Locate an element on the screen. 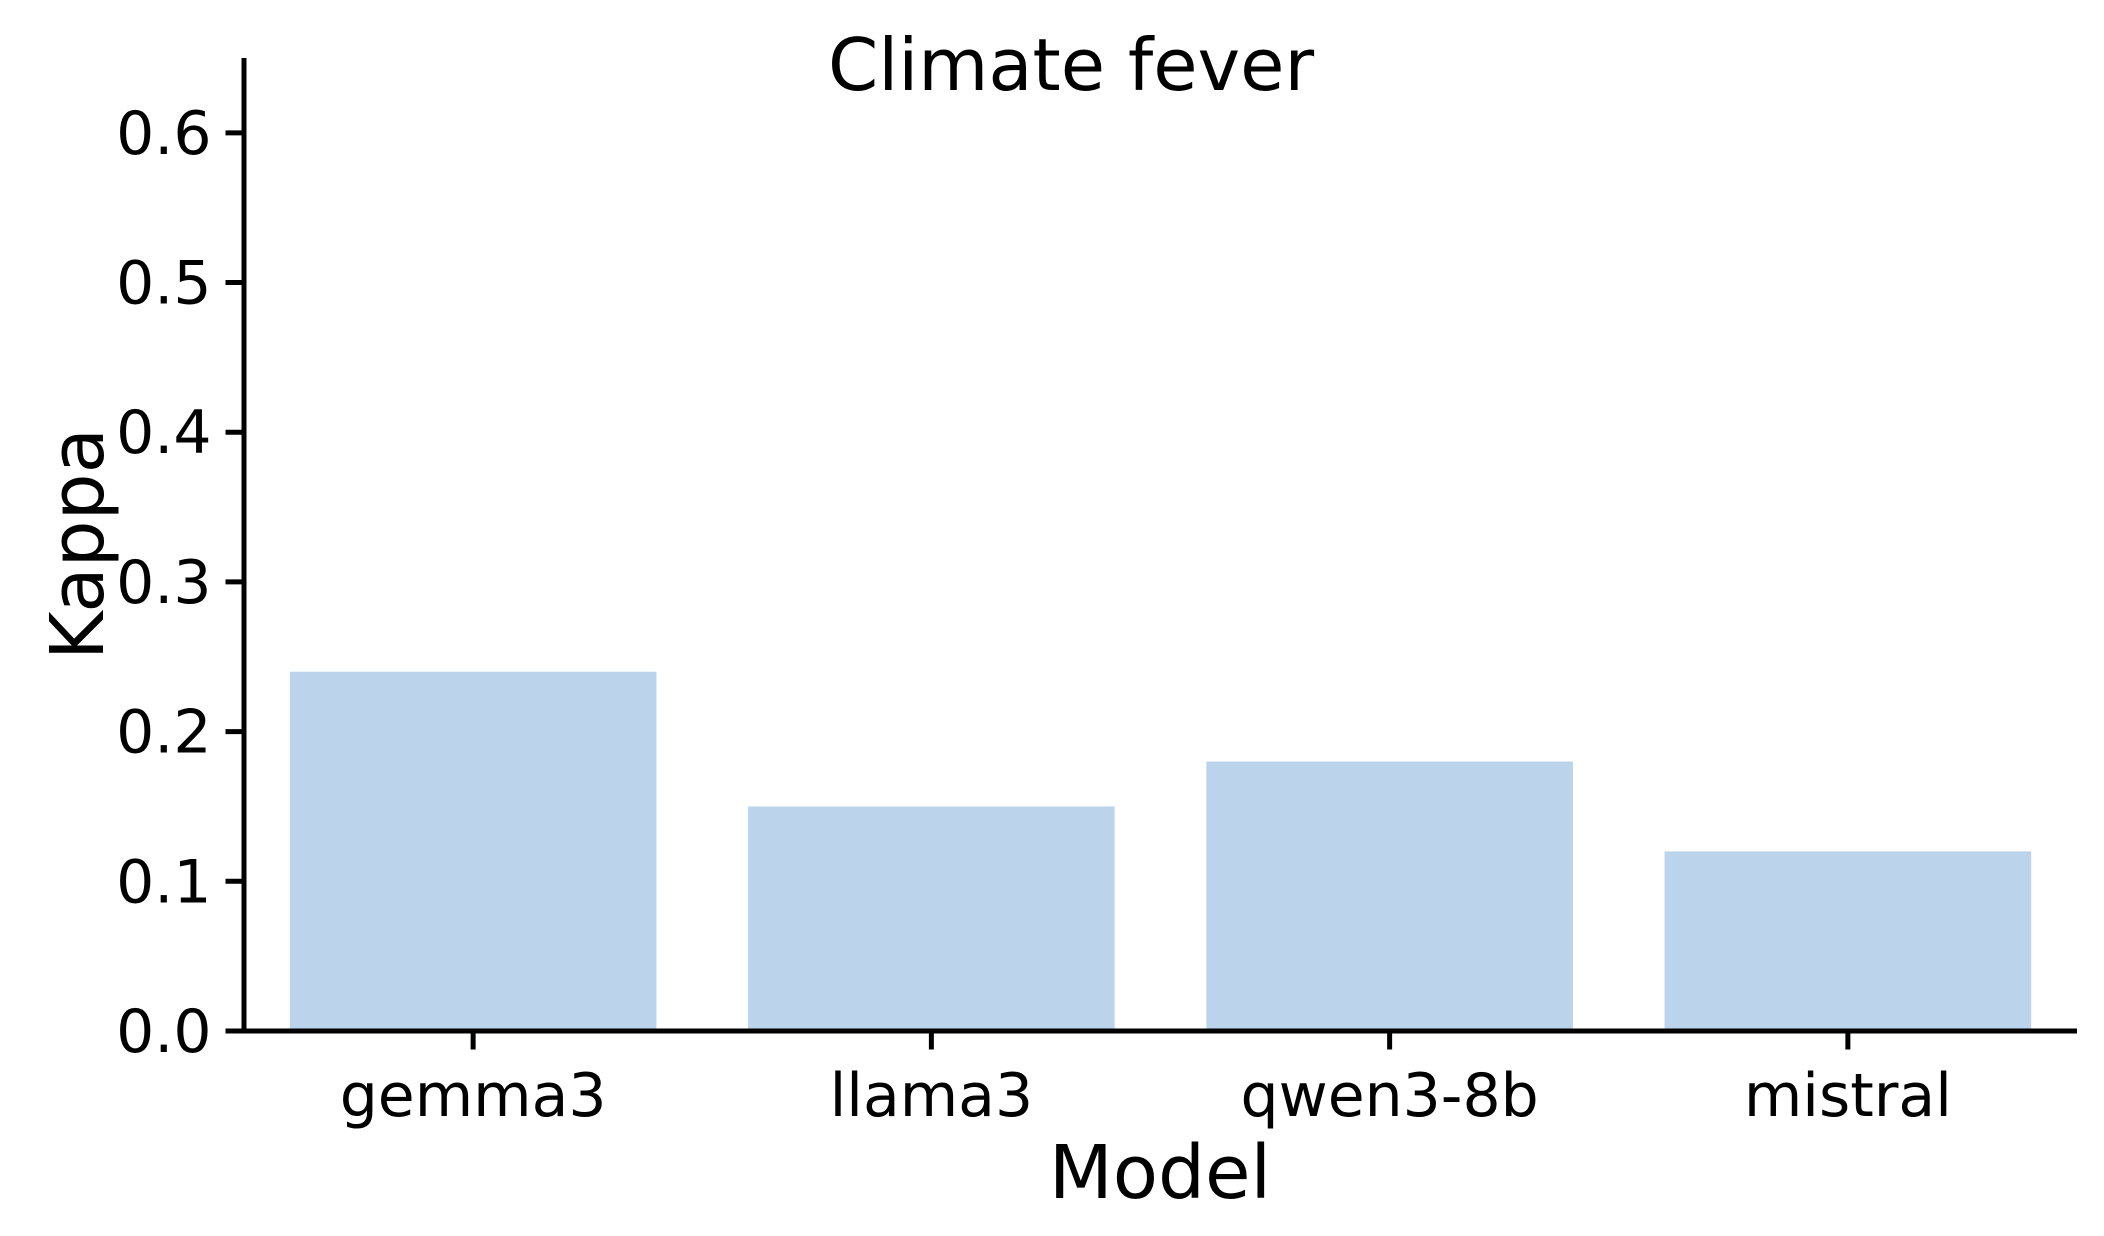  y-tick-label: 0.5 is located at coordinates (163, 284).